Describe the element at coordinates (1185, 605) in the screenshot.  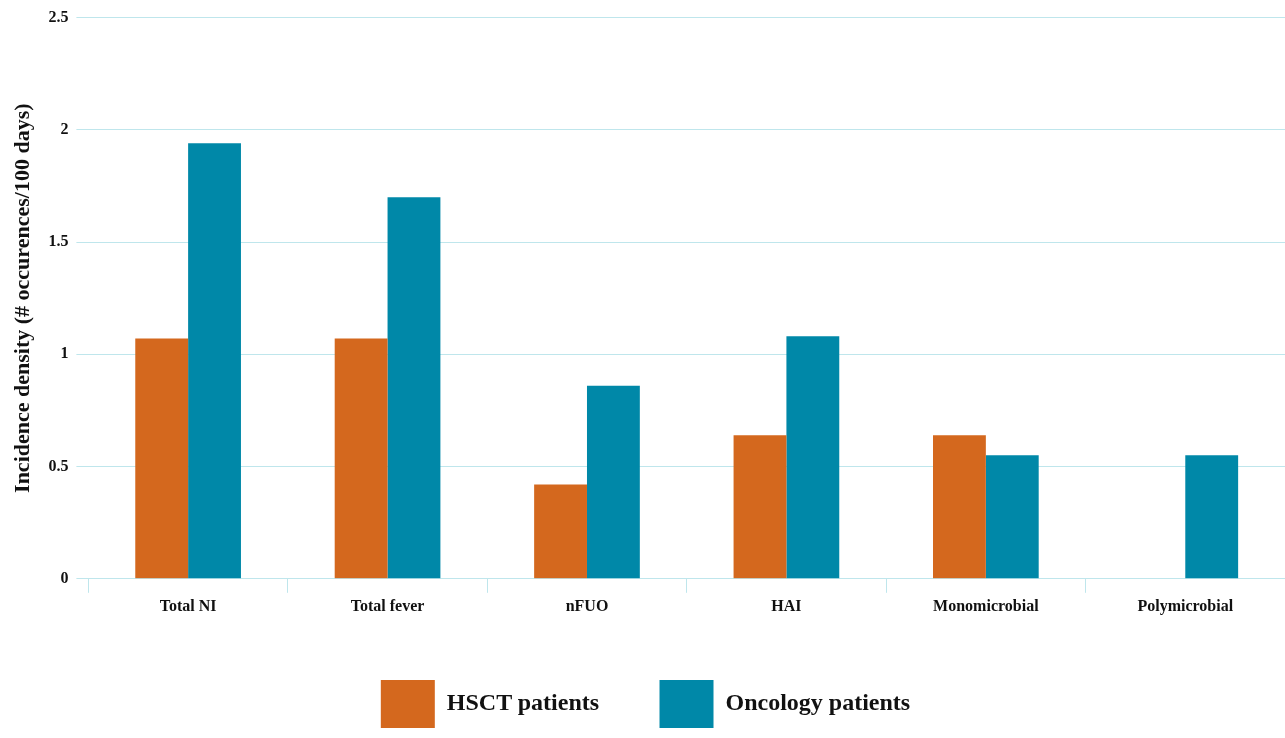
I see `x-tick-label: Polymicrobial` at that location.